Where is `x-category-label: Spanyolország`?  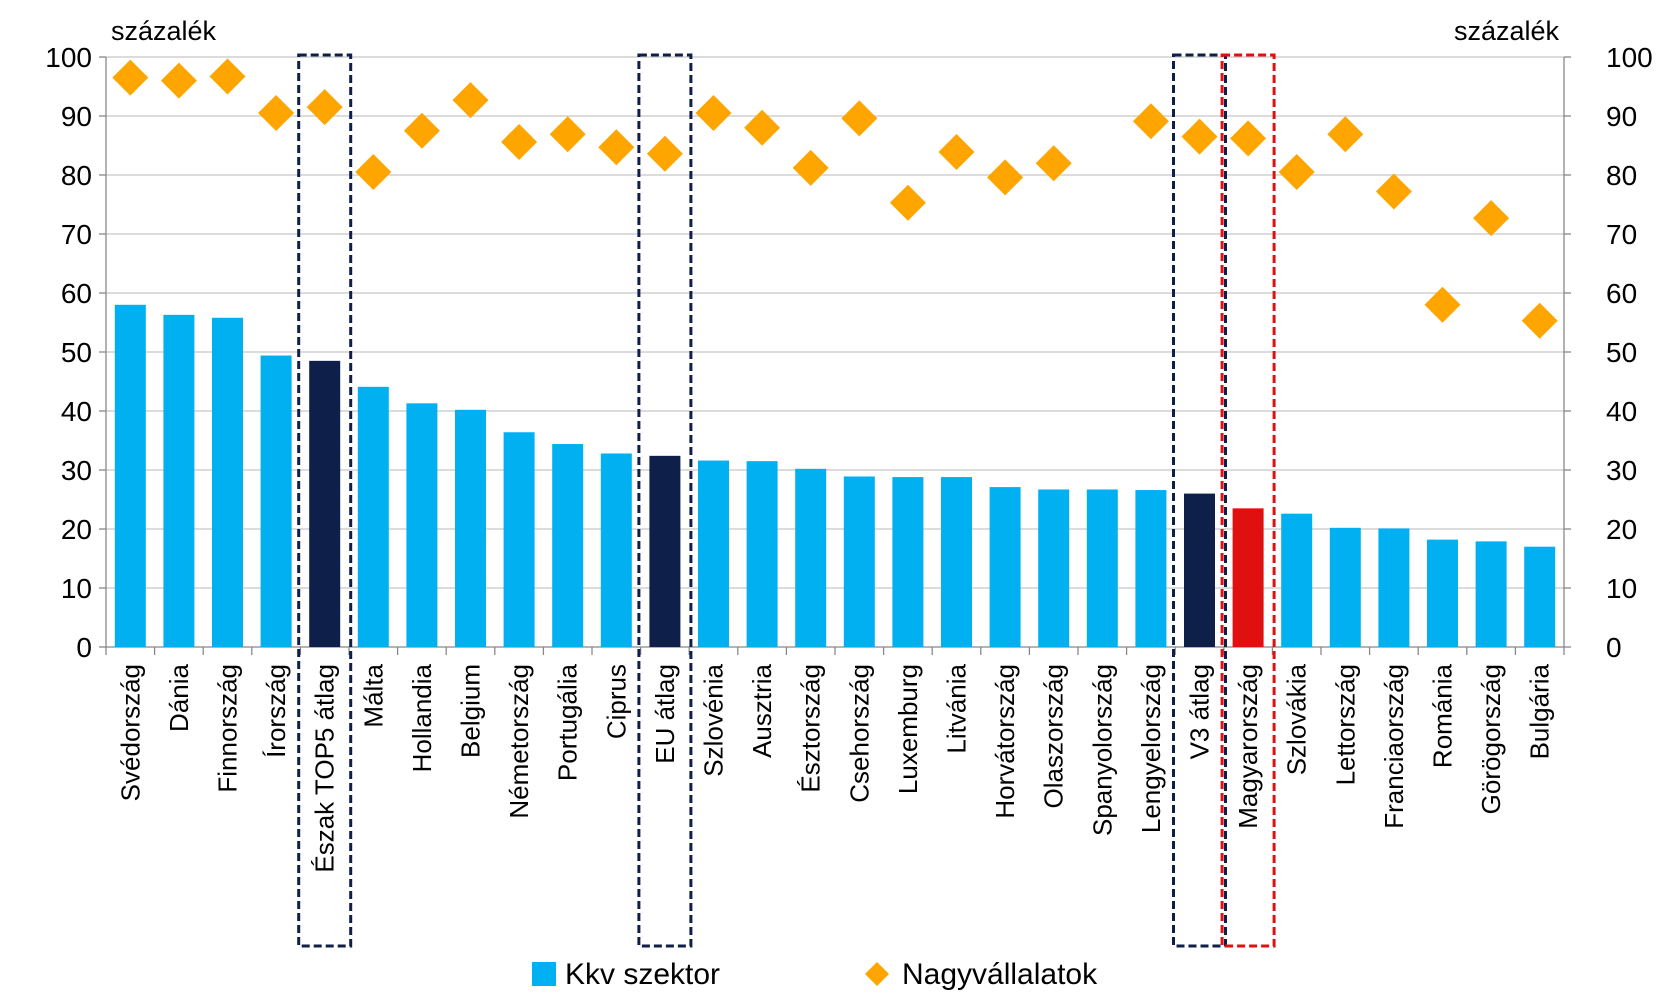 x-category-label: Spanyolország is located at coordinates (1102, 750).